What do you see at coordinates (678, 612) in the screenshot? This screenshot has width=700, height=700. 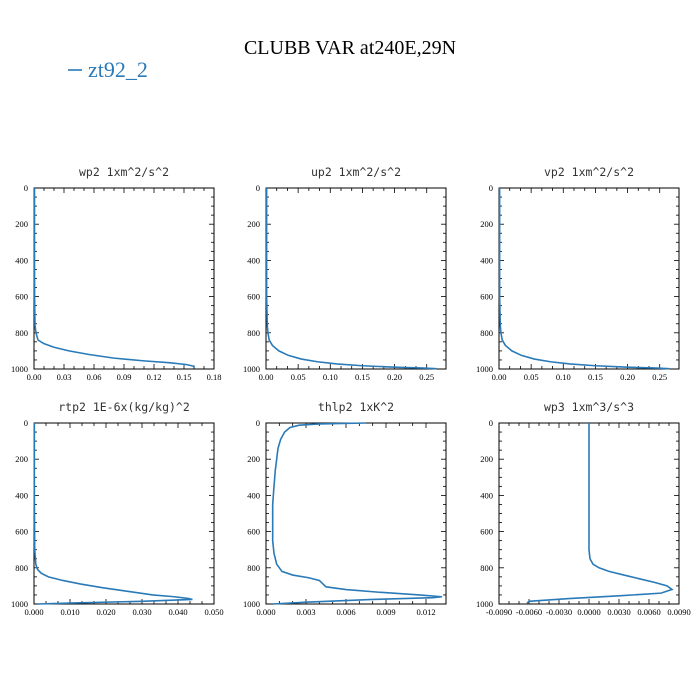 I see `x-tick-label: 0.0090` at bounding box center [678, 612].